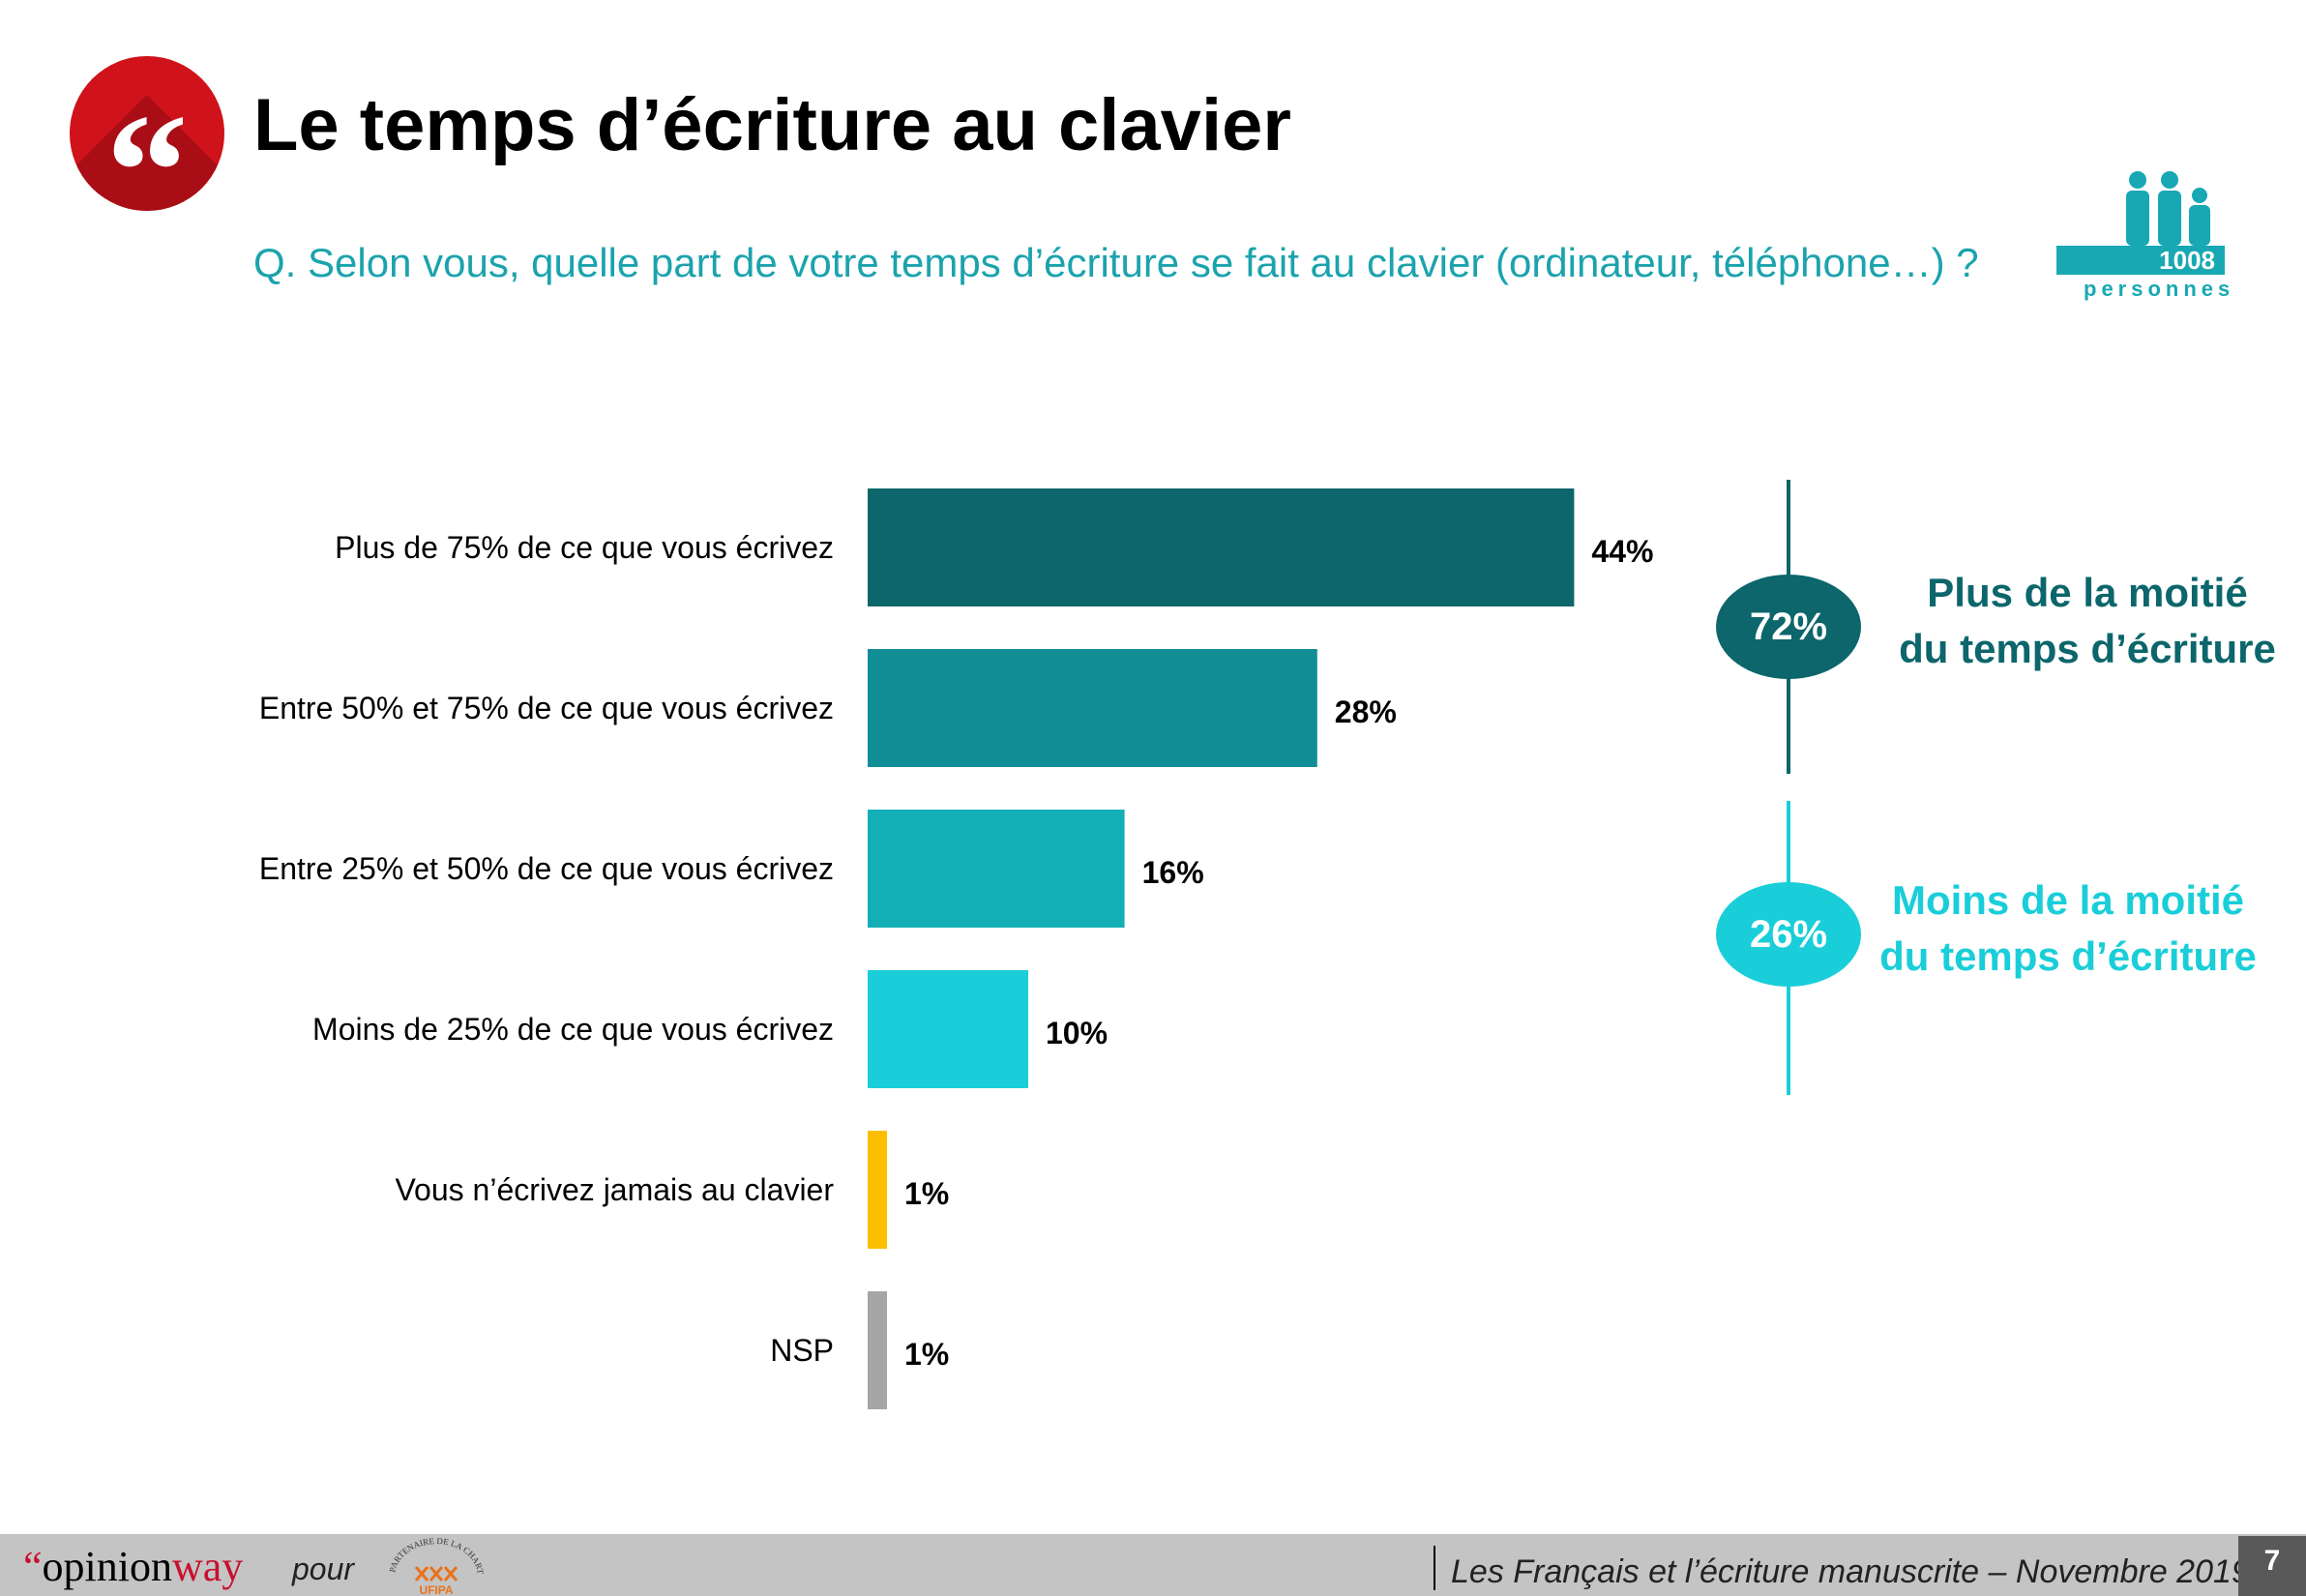 The image size is (2306, 1596). What do you see at coordinates (584, 547) in the screenshot?
I see `category-label-0: Plus de 75% de ce que vous écrivez` at bounding box center [584, 547].